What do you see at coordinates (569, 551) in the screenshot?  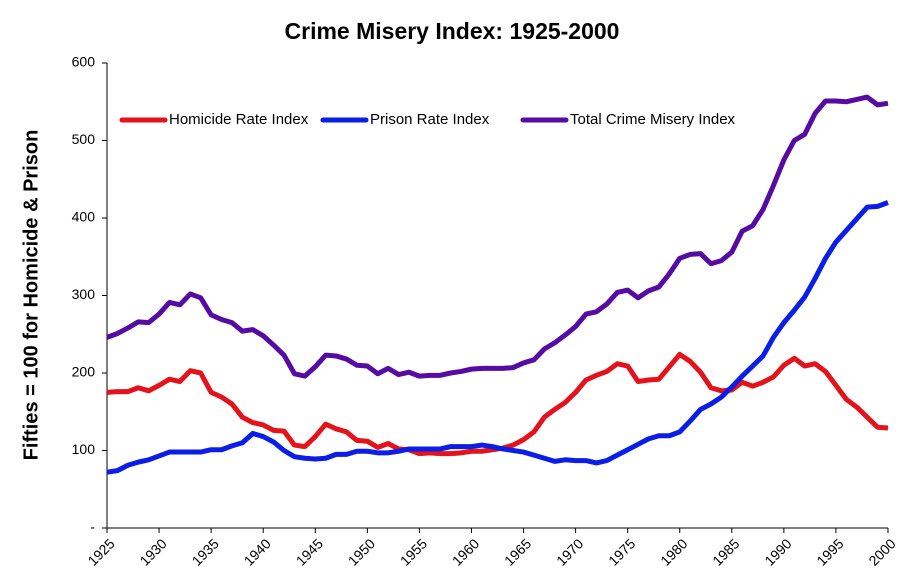 I see `x-tick-label: 1970` at bounding box center [569, 551].